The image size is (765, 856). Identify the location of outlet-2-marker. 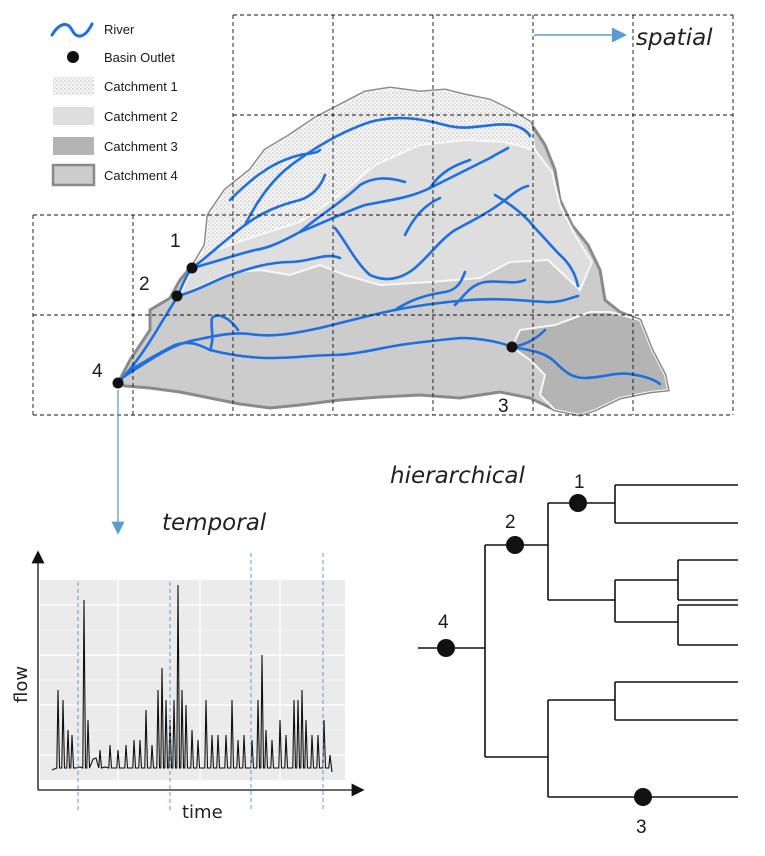
(177, 296).